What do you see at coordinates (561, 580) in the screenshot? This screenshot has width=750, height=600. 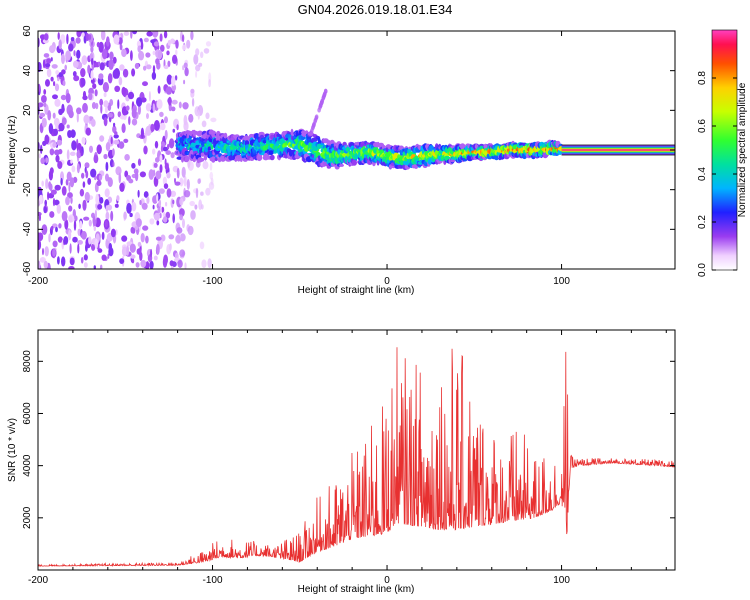 I see `snr-x-tick-label: 100` at bounding box center [561, 580].